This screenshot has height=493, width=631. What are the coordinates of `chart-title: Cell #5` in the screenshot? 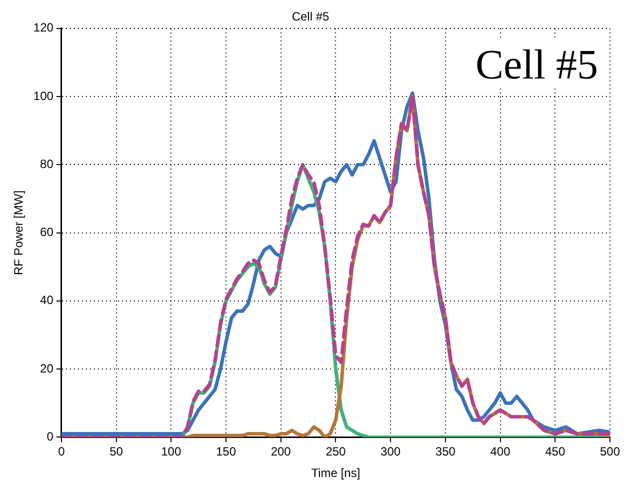 It's located at (311, 17).